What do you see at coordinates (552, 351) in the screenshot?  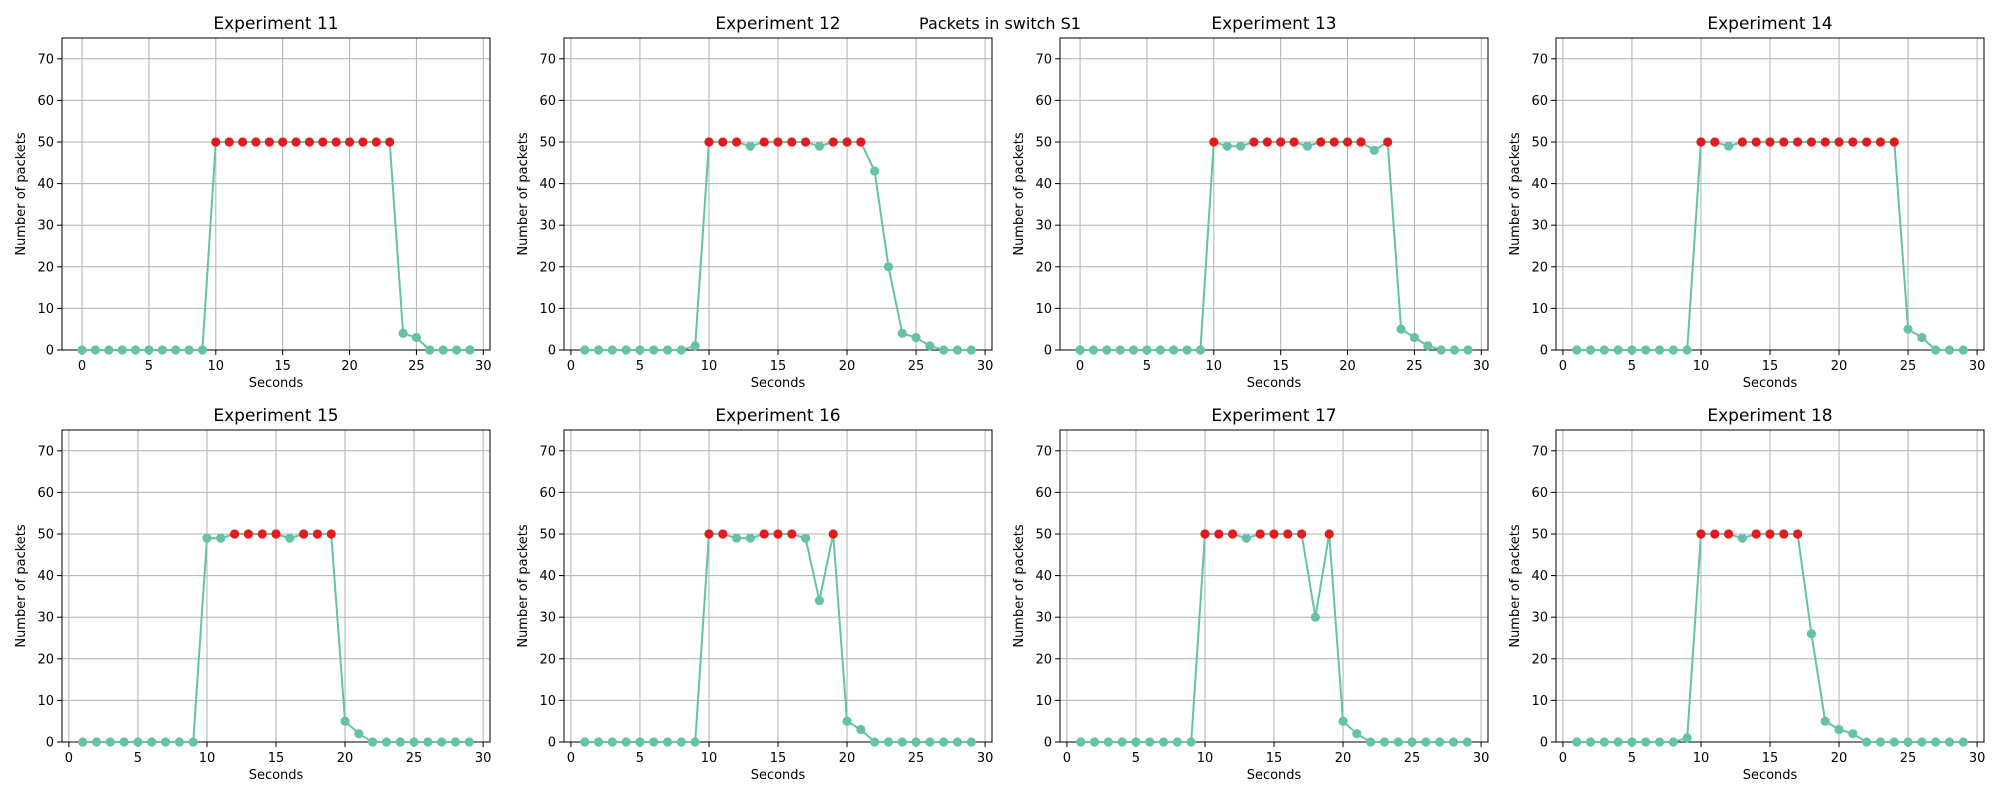 I see `y-tick-label: 0` at bounding box center [552, 351].